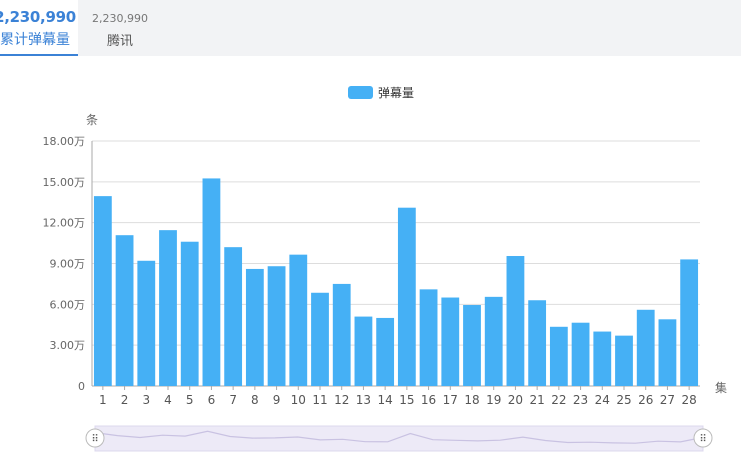 This screenshot has height=460, width=741. I want to click on x-tick-label: 23, so click(580, 400).